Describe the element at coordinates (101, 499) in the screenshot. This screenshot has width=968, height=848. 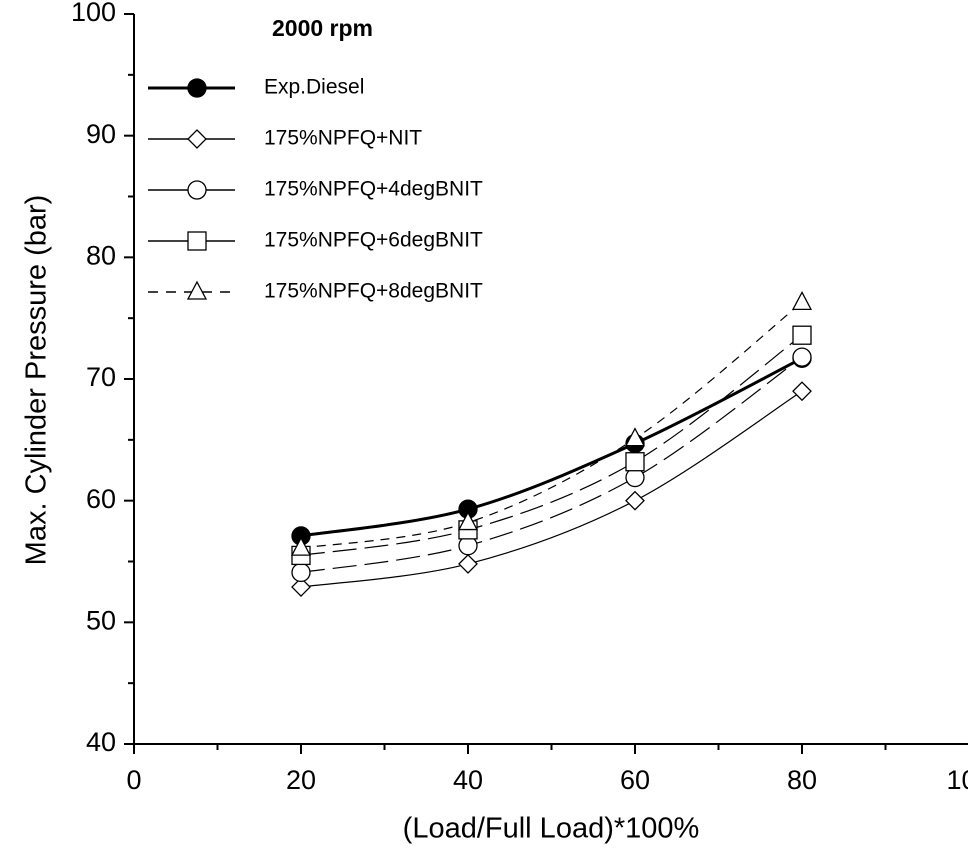
I see `y-tick-label: 60` at that location.